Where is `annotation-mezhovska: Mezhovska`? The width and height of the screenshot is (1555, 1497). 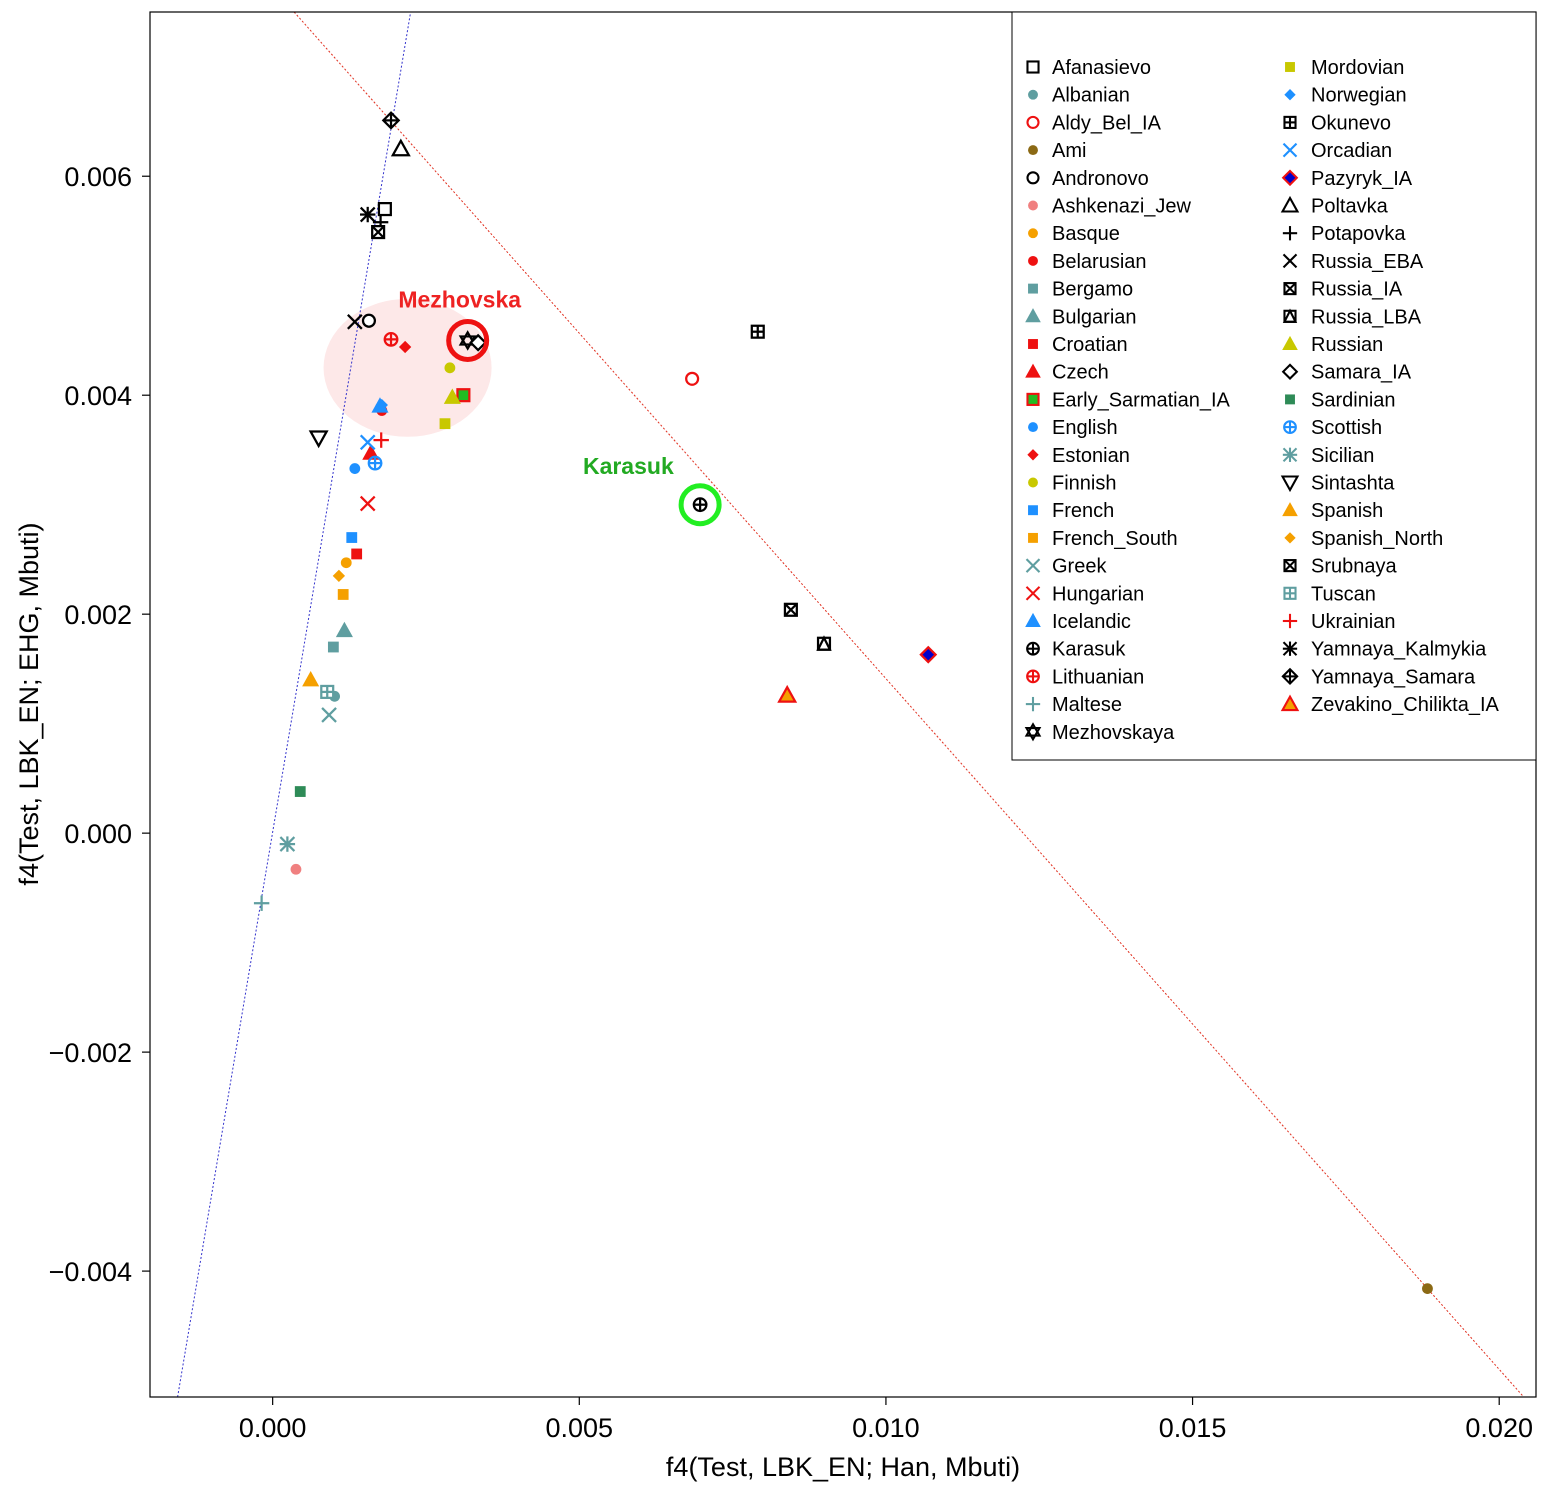 annotation-mezhovska: Mezhovska is located at coordinates (459, 300).